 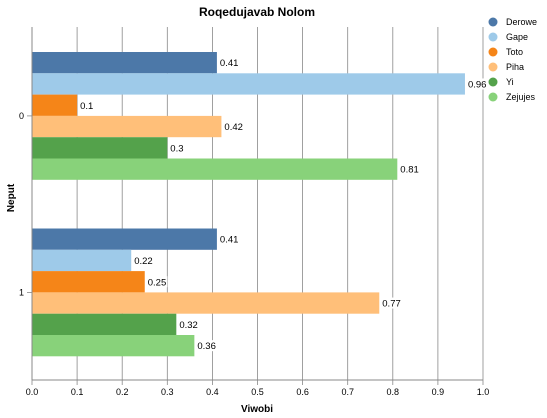 What do you see at coordinates (11, 197) in the screenshot?
I see `y-axis-title: Neput` at bounding box center [11, 197].